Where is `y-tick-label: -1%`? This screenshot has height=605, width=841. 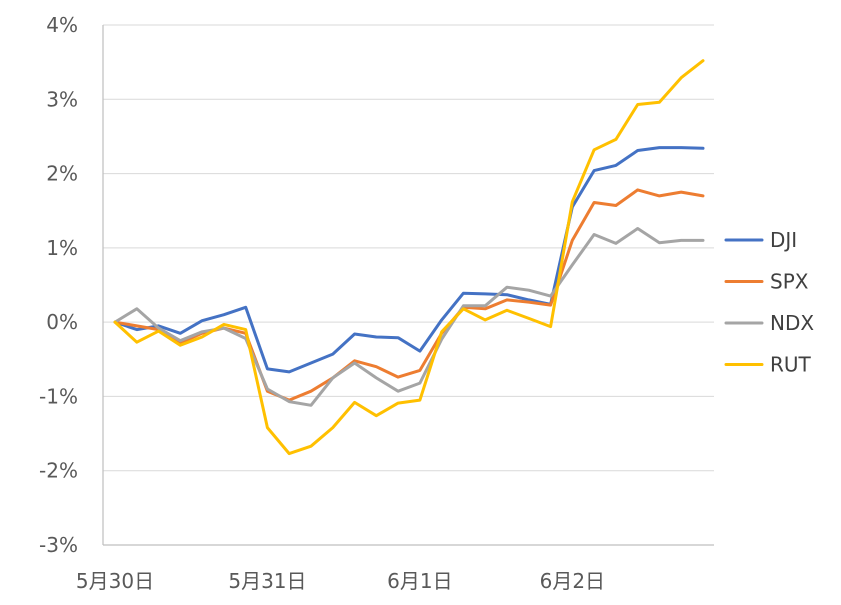
y-tick-label: -1% is located at coordinates (58, 396).